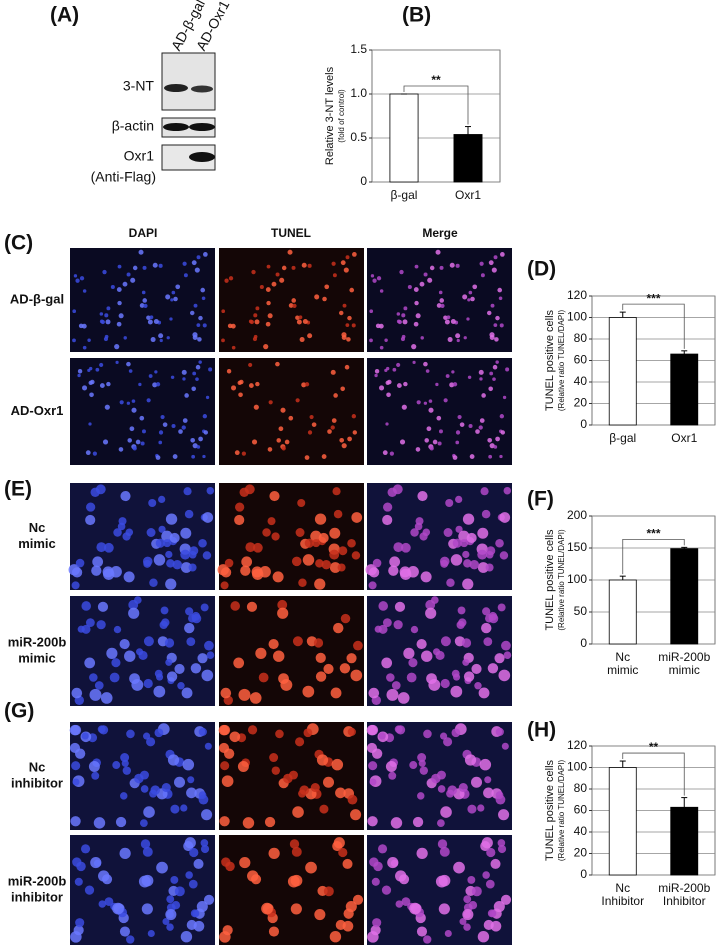 This screenshot has width=720, height=947. Describe the element at coordinates (142, 411) in the screenshot. I see `micrograph` at that location.